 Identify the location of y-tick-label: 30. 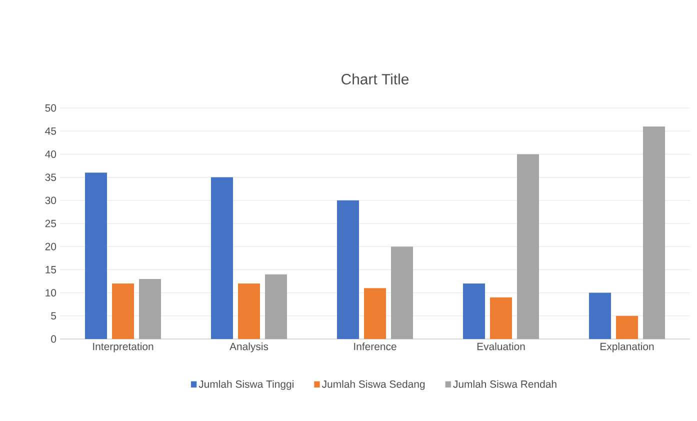
(50, 200).